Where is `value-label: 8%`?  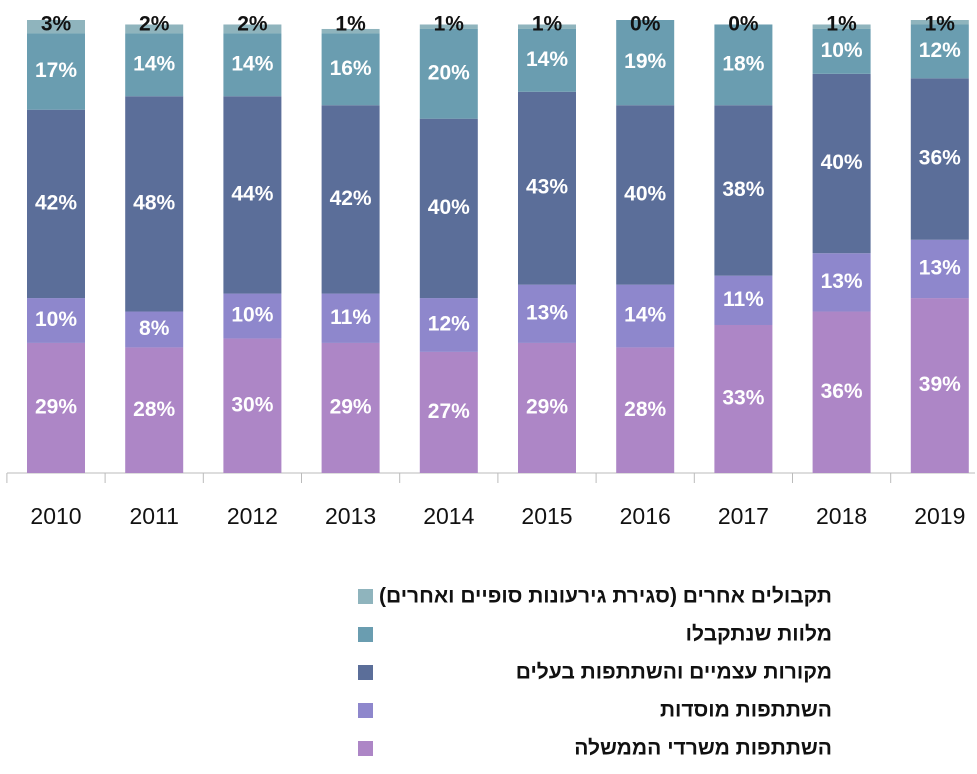 value-label: 8% is located at coordinates (154, 328).